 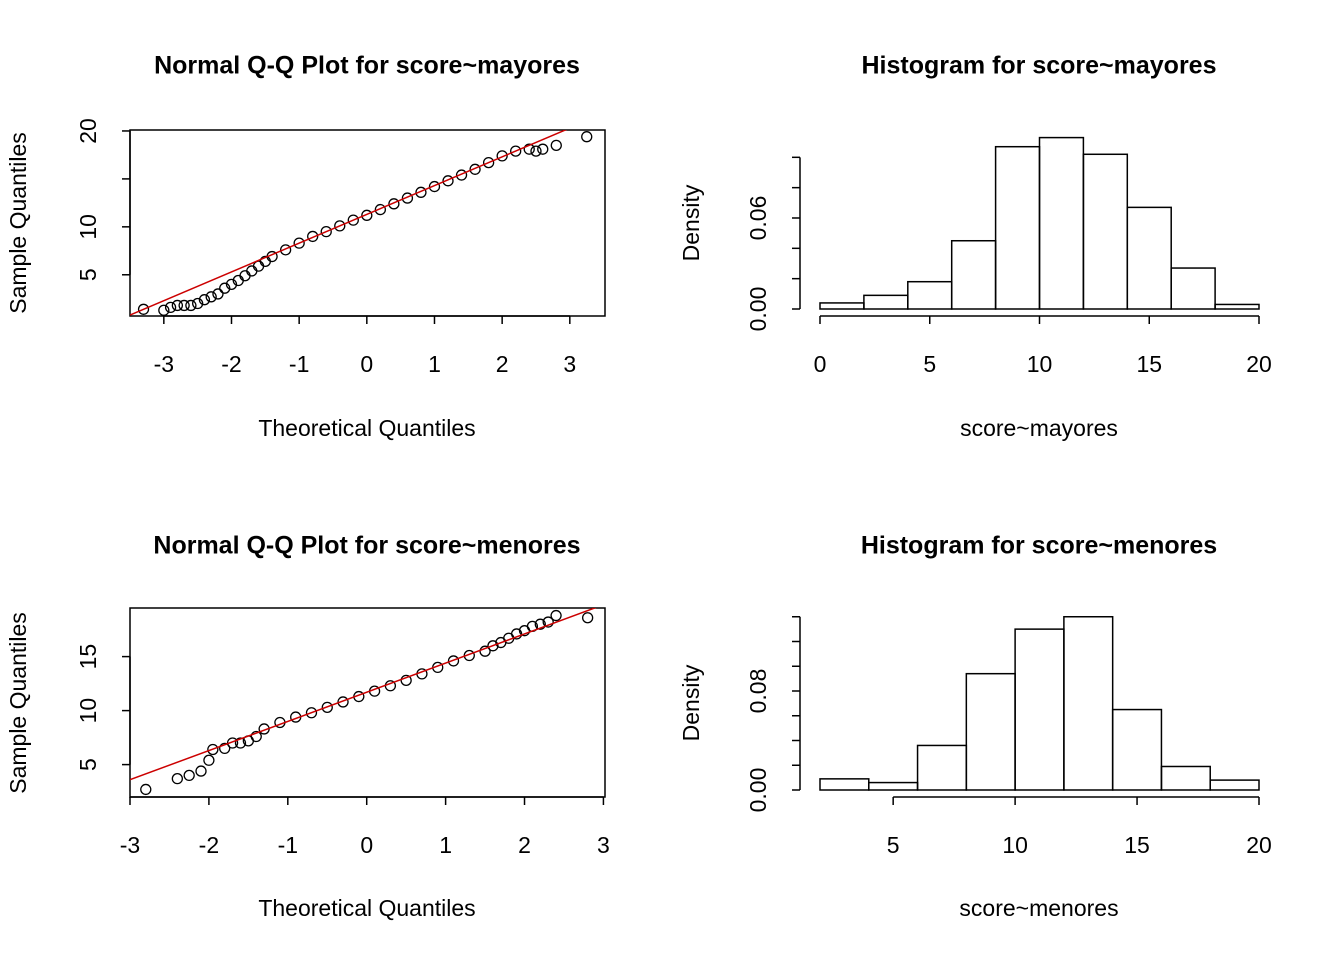 What do you see at coordinates (288, 845) in the screenshot?
I see `x-tick-label: -1` at bounding box center [288, 845].